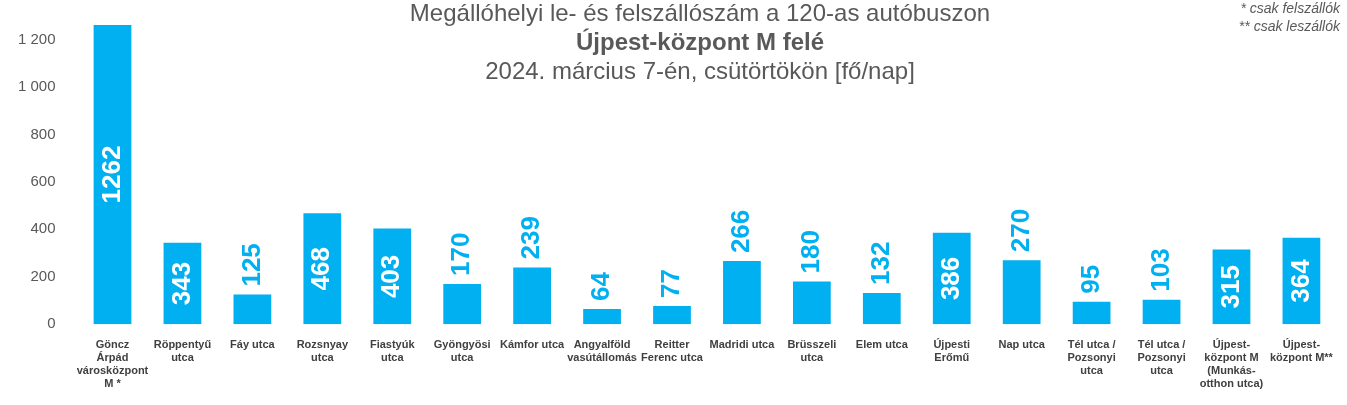  Describe the element at coordinates (43, 133) in the screenshot. I see `y-tick-label: 800` at that location.